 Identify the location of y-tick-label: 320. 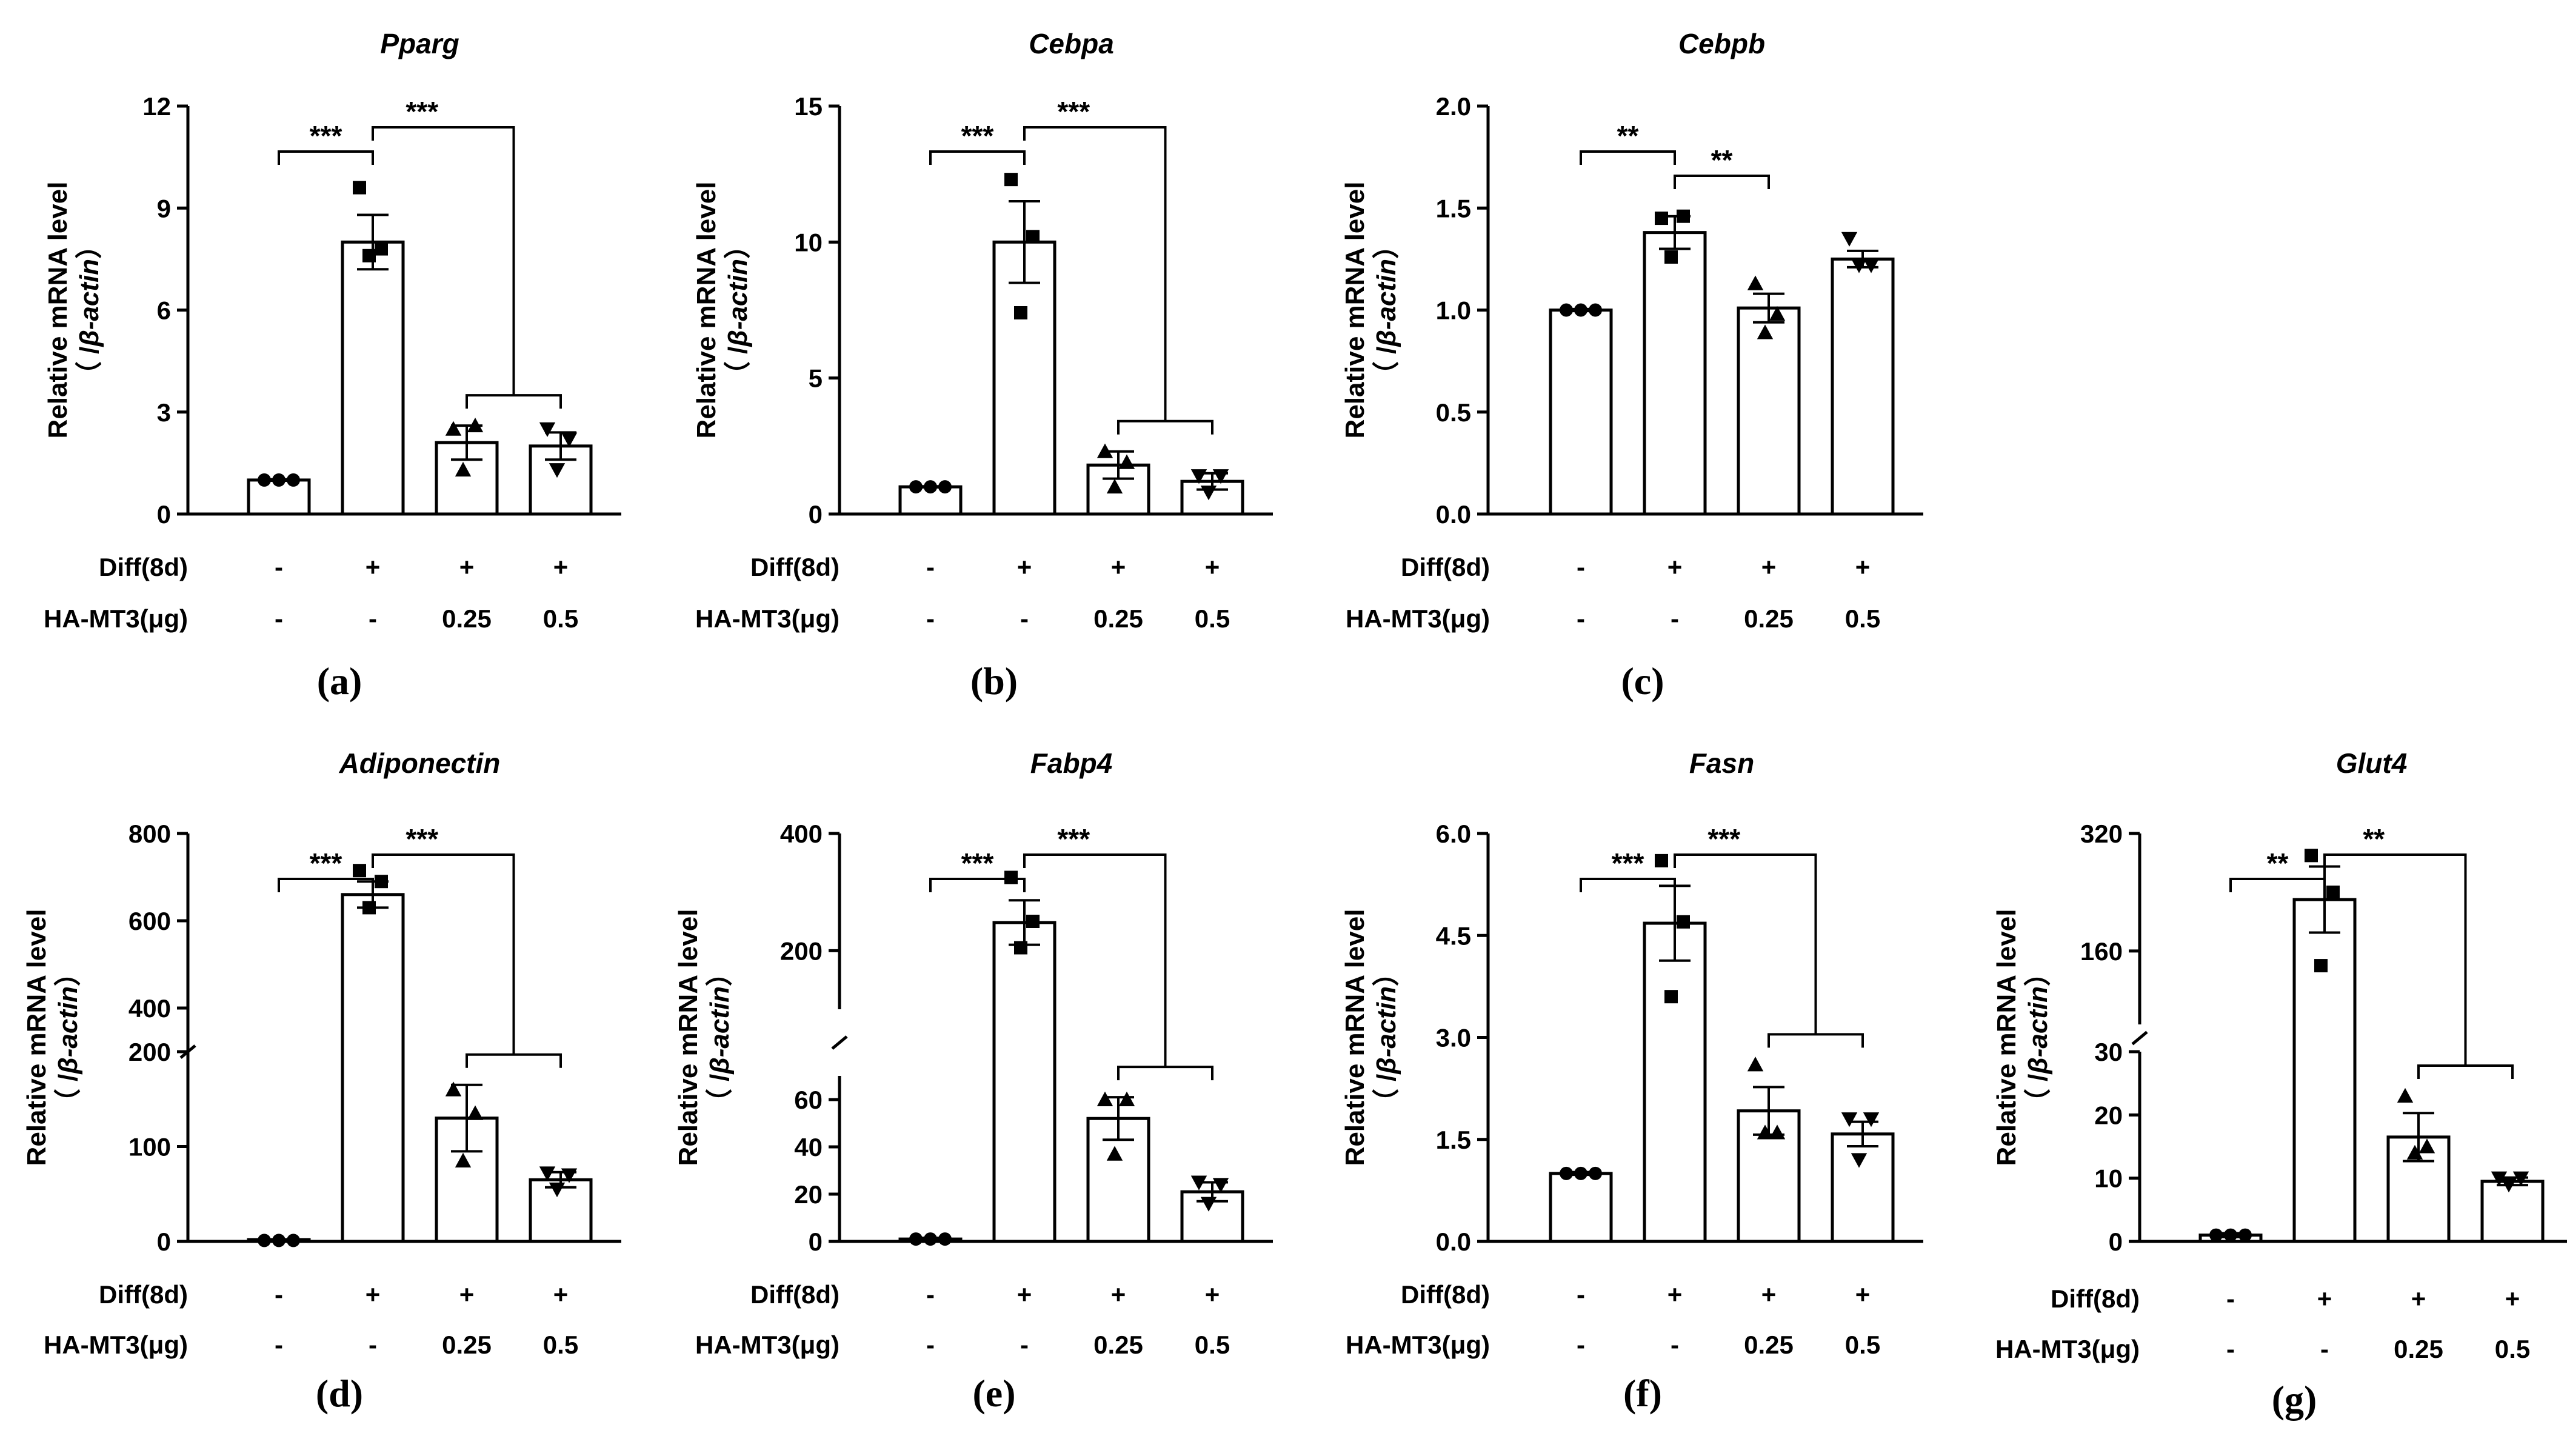
(2102, 834).